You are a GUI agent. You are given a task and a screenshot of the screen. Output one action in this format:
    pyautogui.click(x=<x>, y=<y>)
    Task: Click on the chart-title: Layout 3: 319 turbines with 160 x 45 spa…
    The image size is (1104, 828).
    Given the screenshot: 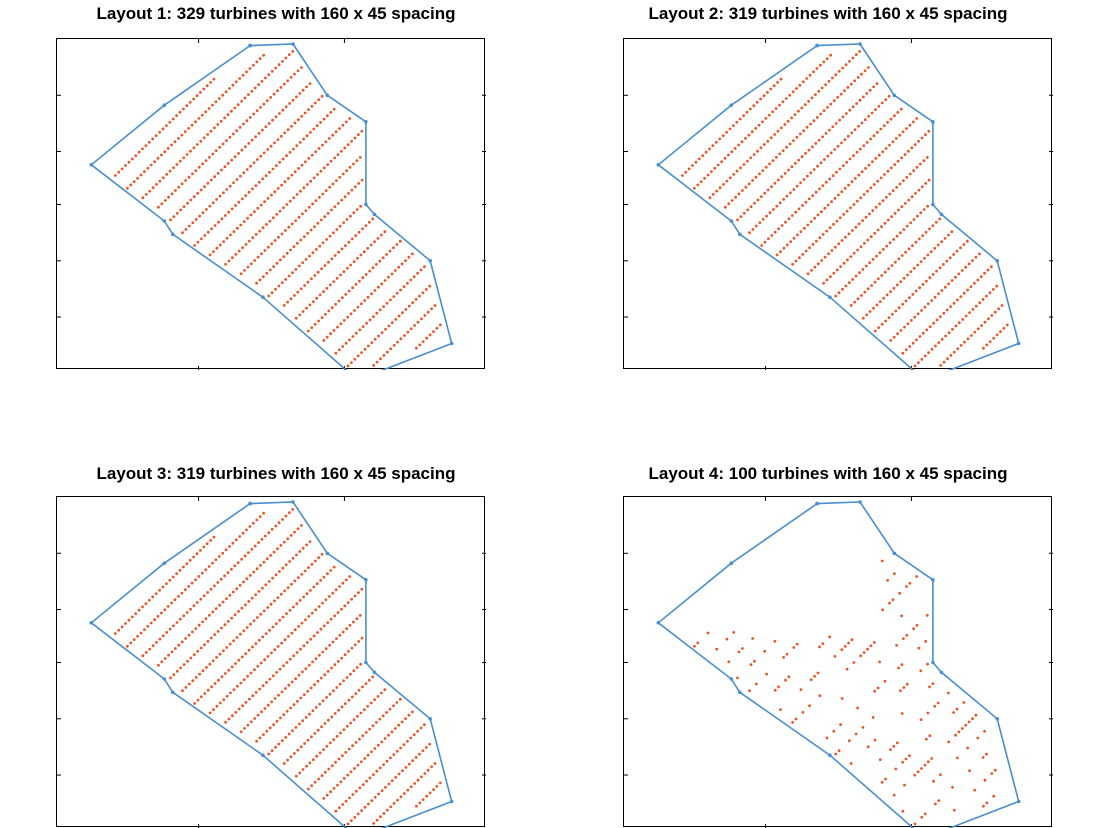 What is the action you would take?
    pyautogui.click(x=276, y=473)
    